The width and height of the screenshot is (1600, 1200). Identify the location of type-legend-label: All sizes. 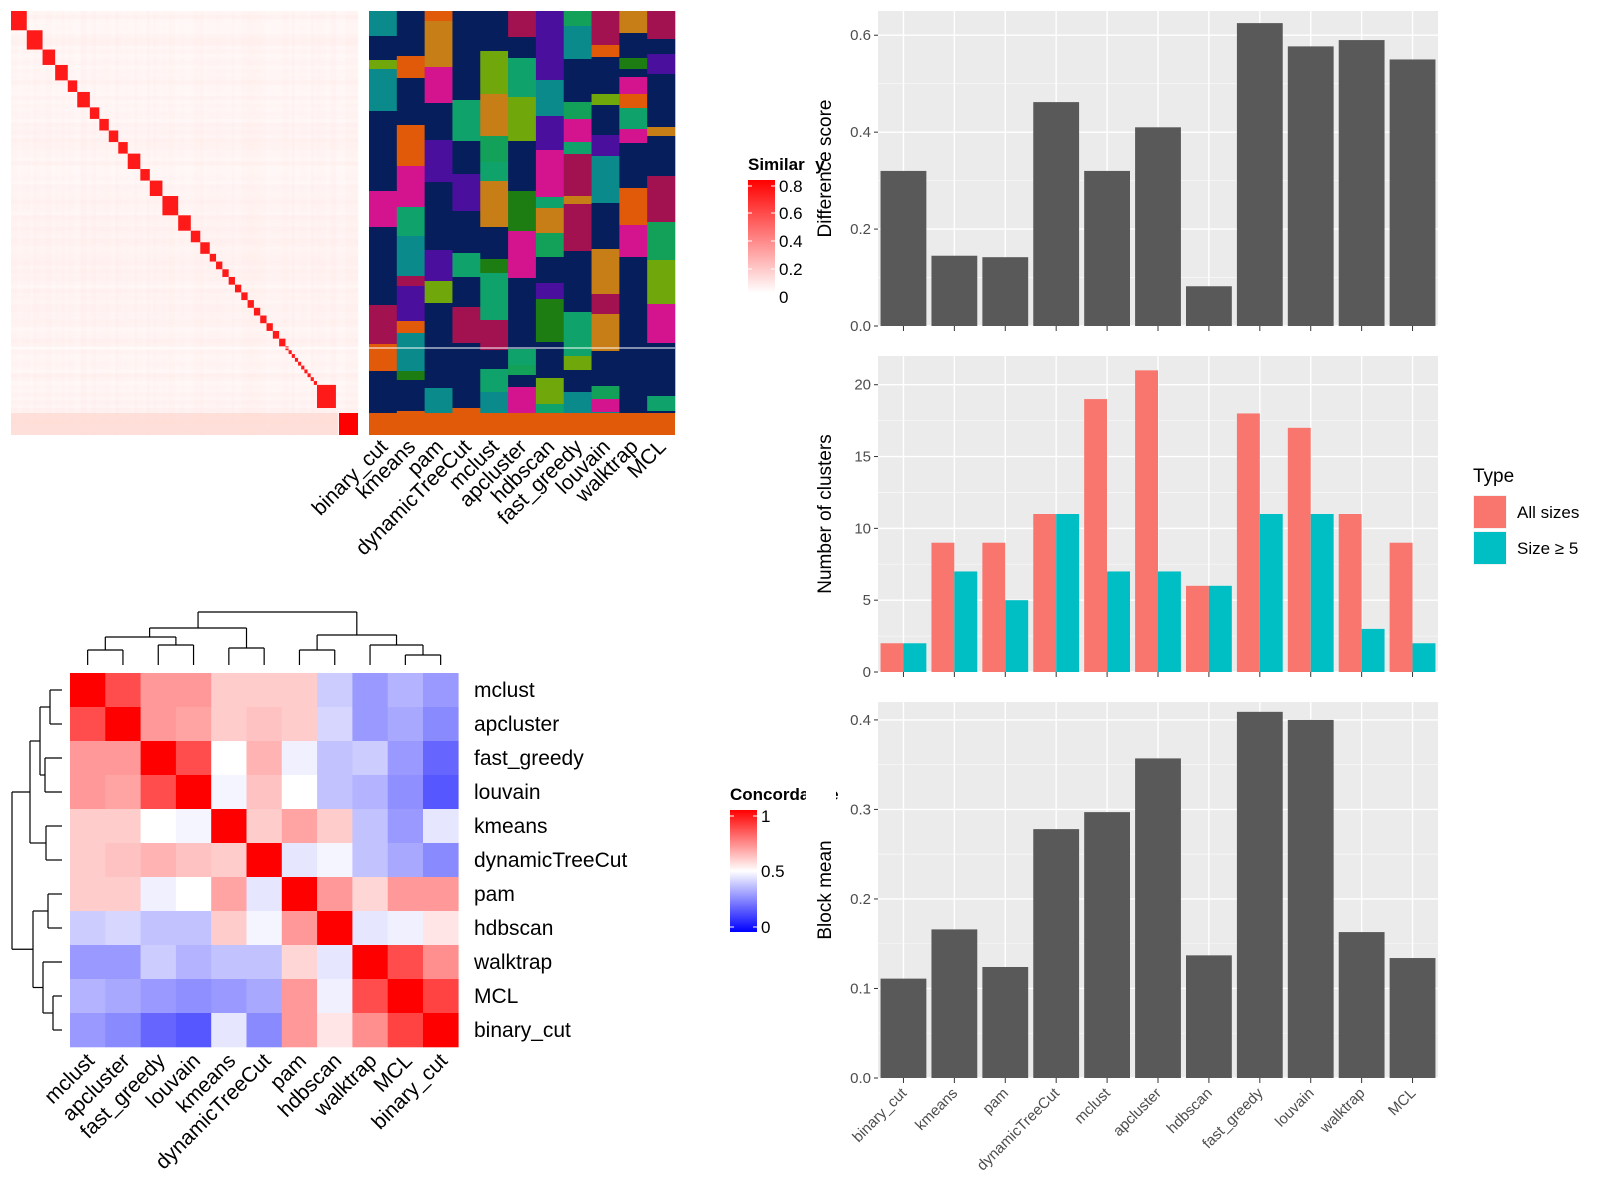
(1548, 512).